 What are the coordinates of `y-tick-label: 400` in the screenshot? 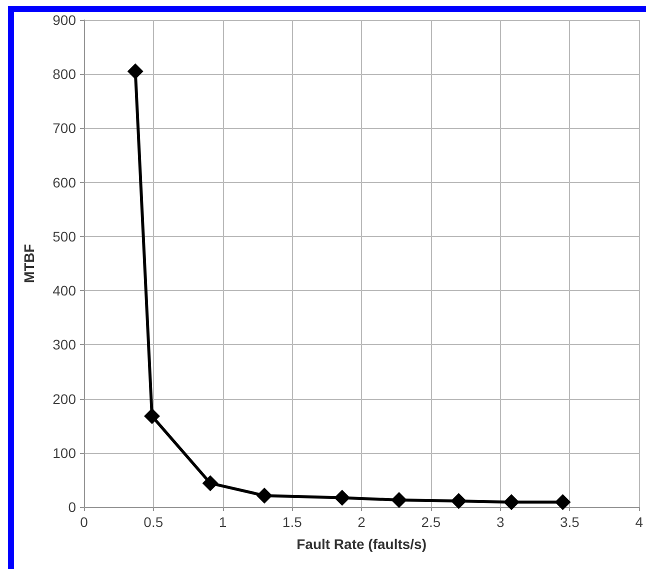 It's located at (64, 290).